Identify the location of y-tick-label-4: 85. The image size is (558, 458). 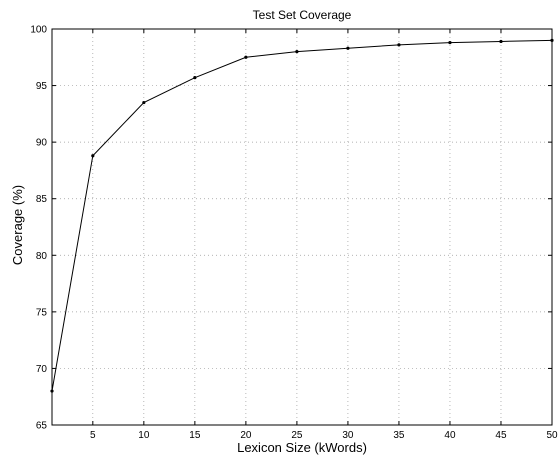
(42, 199).